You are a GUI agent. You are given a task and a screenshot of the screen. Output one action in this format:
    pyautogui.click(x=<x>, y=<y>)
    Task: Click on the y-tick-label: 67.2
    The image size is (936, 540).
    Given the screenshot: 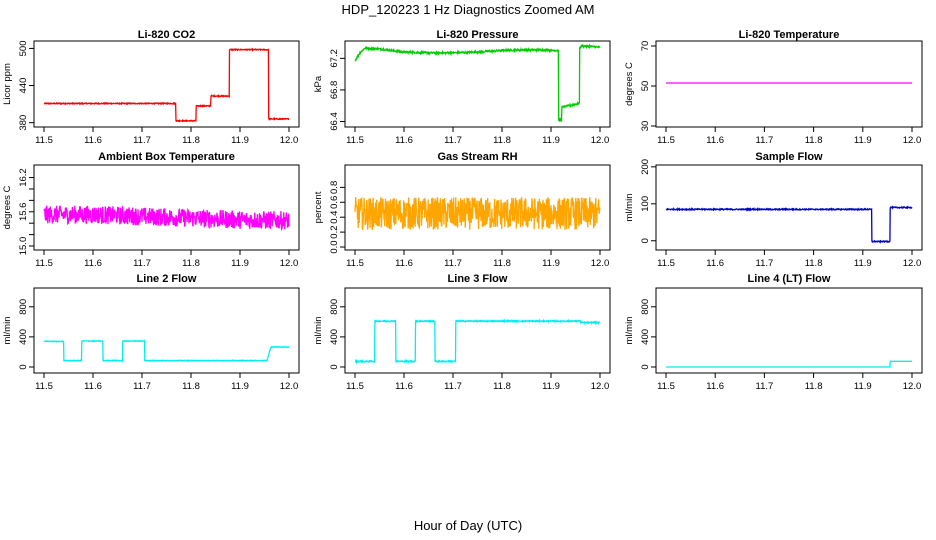 What is the action you would take?
    pyautogui.click(x=334, y=58)
    